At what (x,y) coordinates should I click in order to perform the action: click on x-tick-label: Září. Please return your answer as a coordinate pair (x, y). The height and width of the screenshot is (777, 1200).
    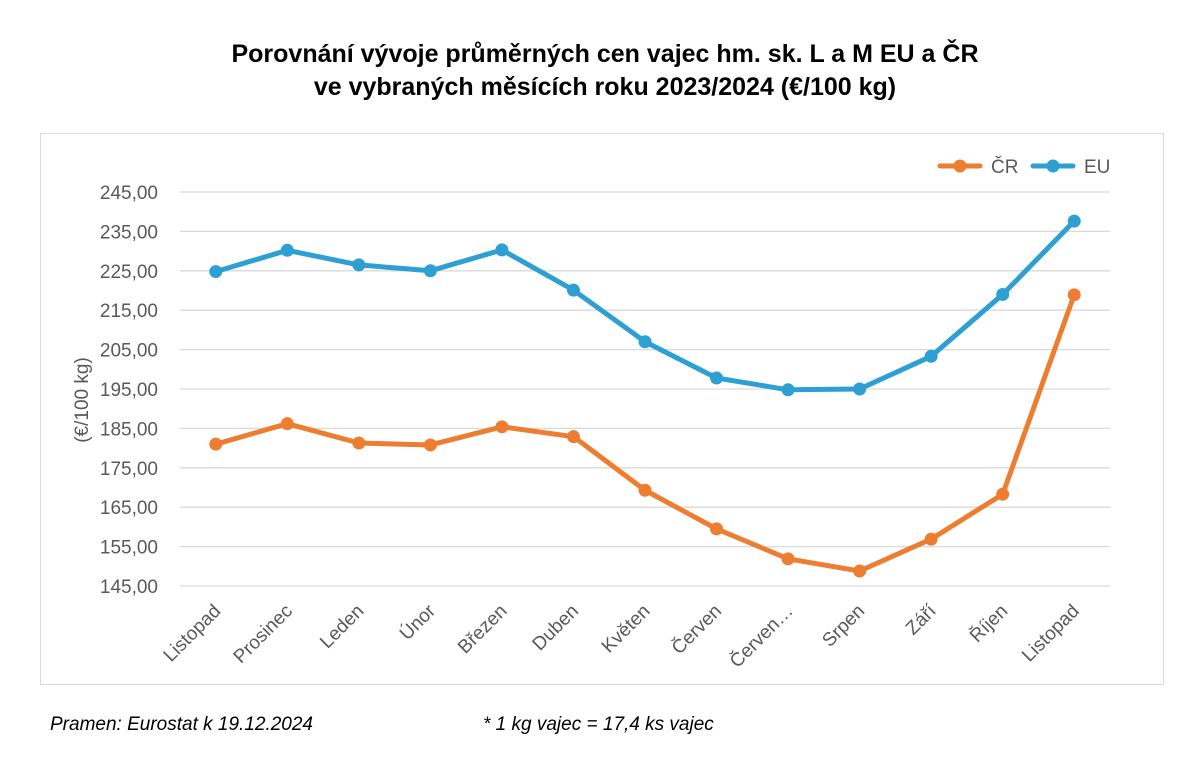
    Looking at the image, I should click on (921, 619).